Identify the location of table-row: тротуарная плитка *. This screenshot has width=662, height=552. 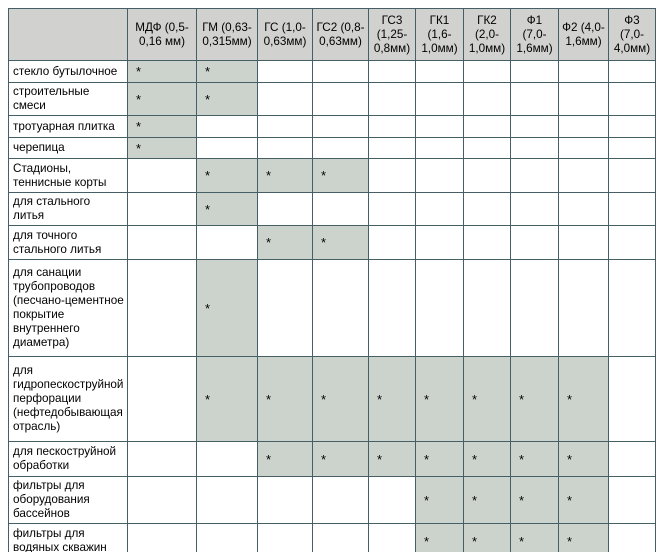
(332, 126).